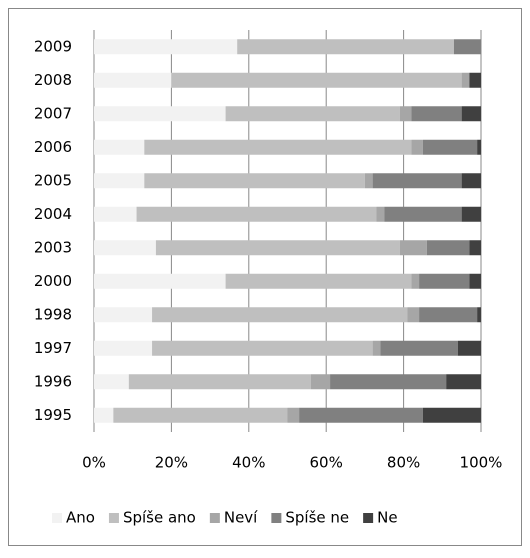 This screenshot has width=530, height=558. Describe the element at coordinates (53, 147) in the screenshot. I see `y-tick-label: 2006` at that location.